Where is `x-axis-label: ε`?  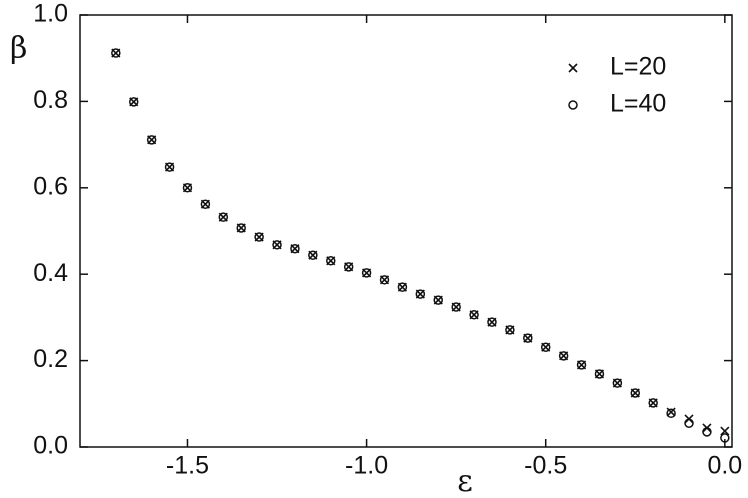
x-axis-label: ε is located at coordinates (465, 481).